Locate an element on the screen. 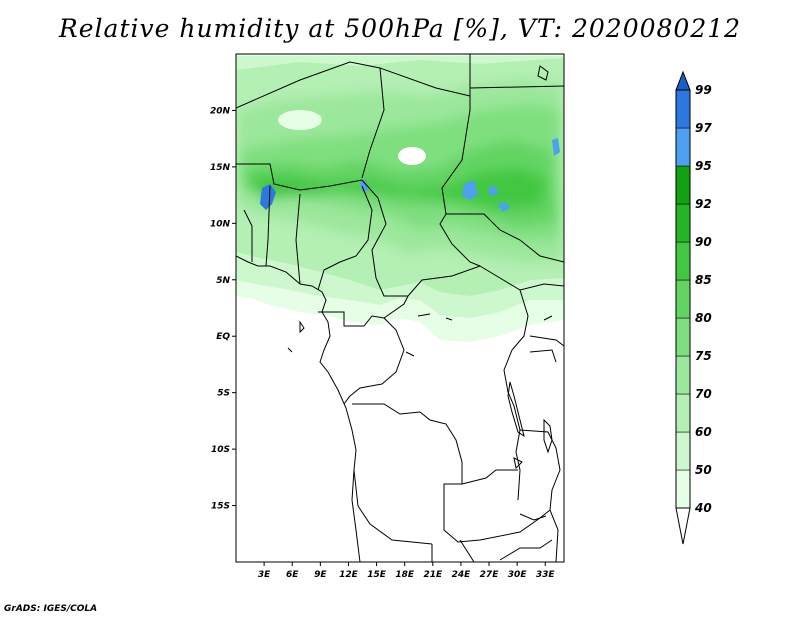 The height and width of the screenshot is (618, 800). lat-tick-label: 5N is located at coordinates (223, 281).